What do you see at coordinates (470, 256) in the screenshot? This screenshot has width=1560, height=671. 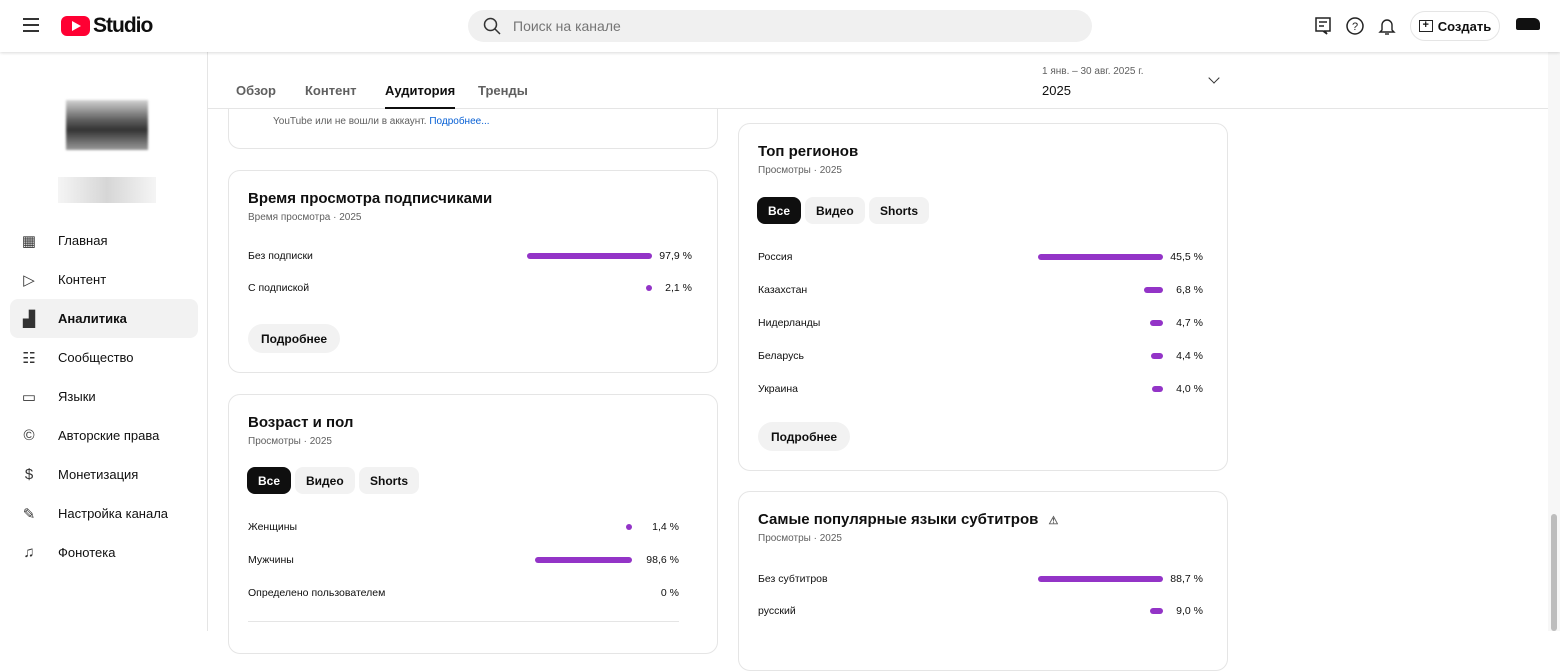 I see `list-item: Без подписки 97,9 %` at bounding box center [470, 256].